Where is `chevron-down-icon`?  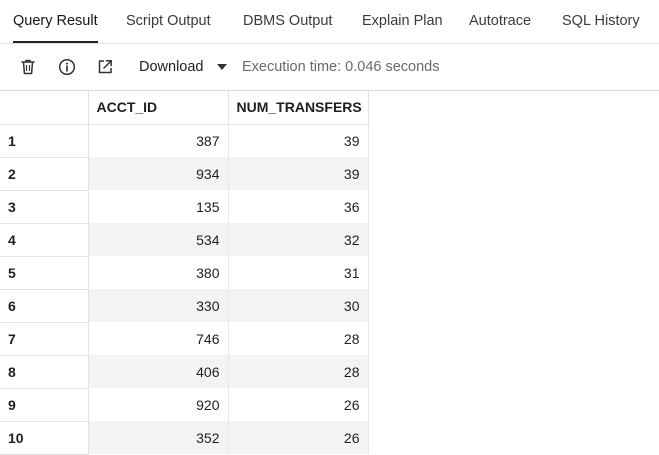 chevron-down-icon is located at coordinates (222, 67).